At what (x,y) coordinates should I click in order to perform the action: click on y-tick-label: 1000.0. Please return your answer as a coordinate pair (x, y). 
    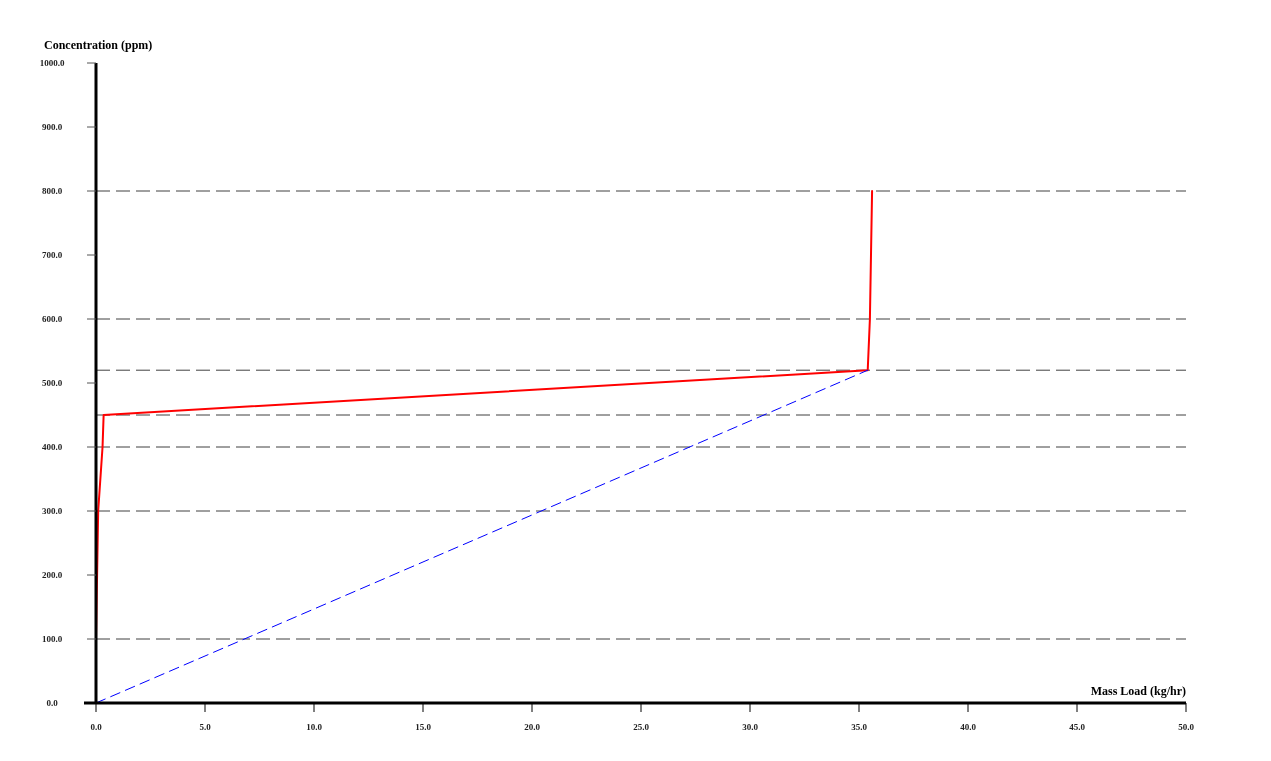
    Looking at the image, I should click on (52, 62).